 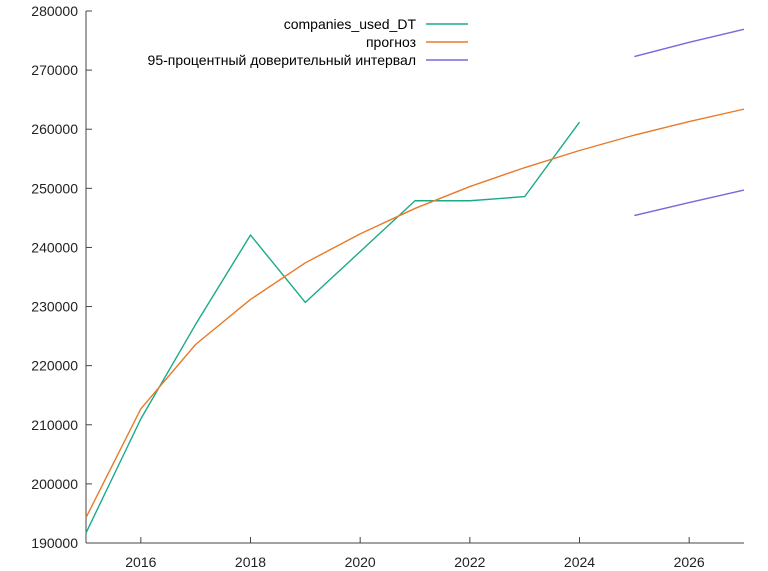 What do you see at coordinates (54, 129) in the screenshot?
I see `y-tick-label: 260000` at bounding box center [54, 129].